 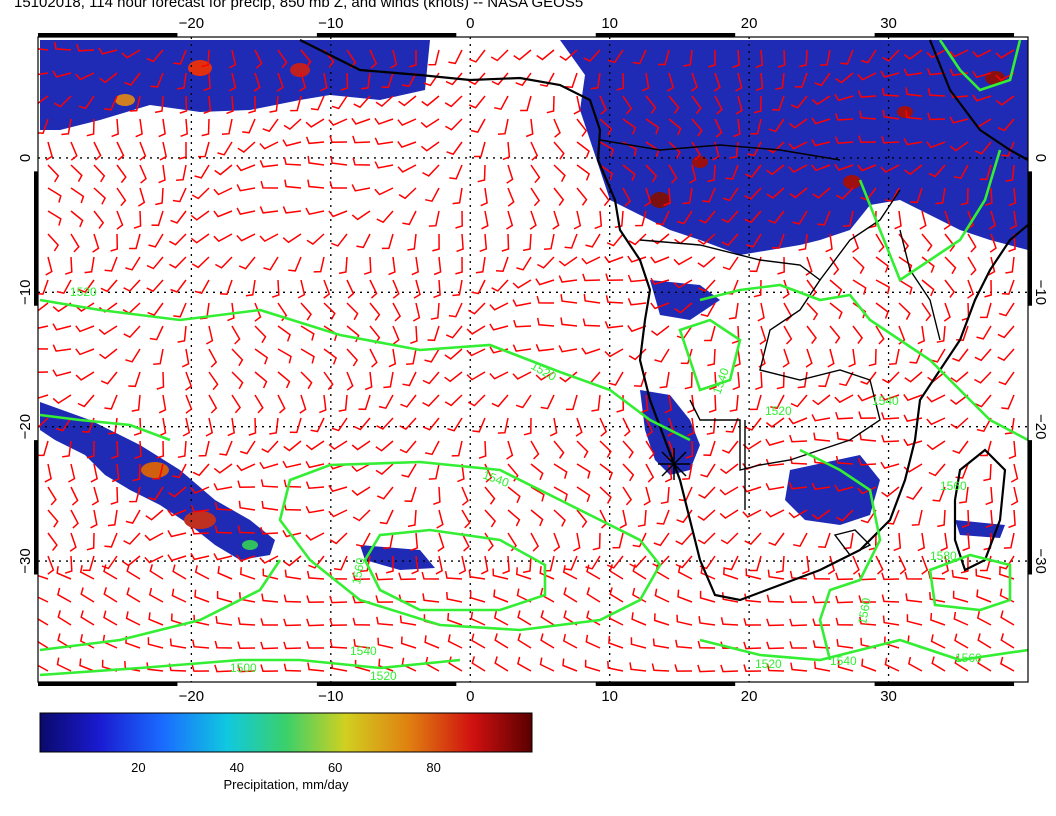 What do you see at coordinates (470, 696) in the screenshot?
I see `x-tick-label-bottom: 0` at bounding box center [470, 696].